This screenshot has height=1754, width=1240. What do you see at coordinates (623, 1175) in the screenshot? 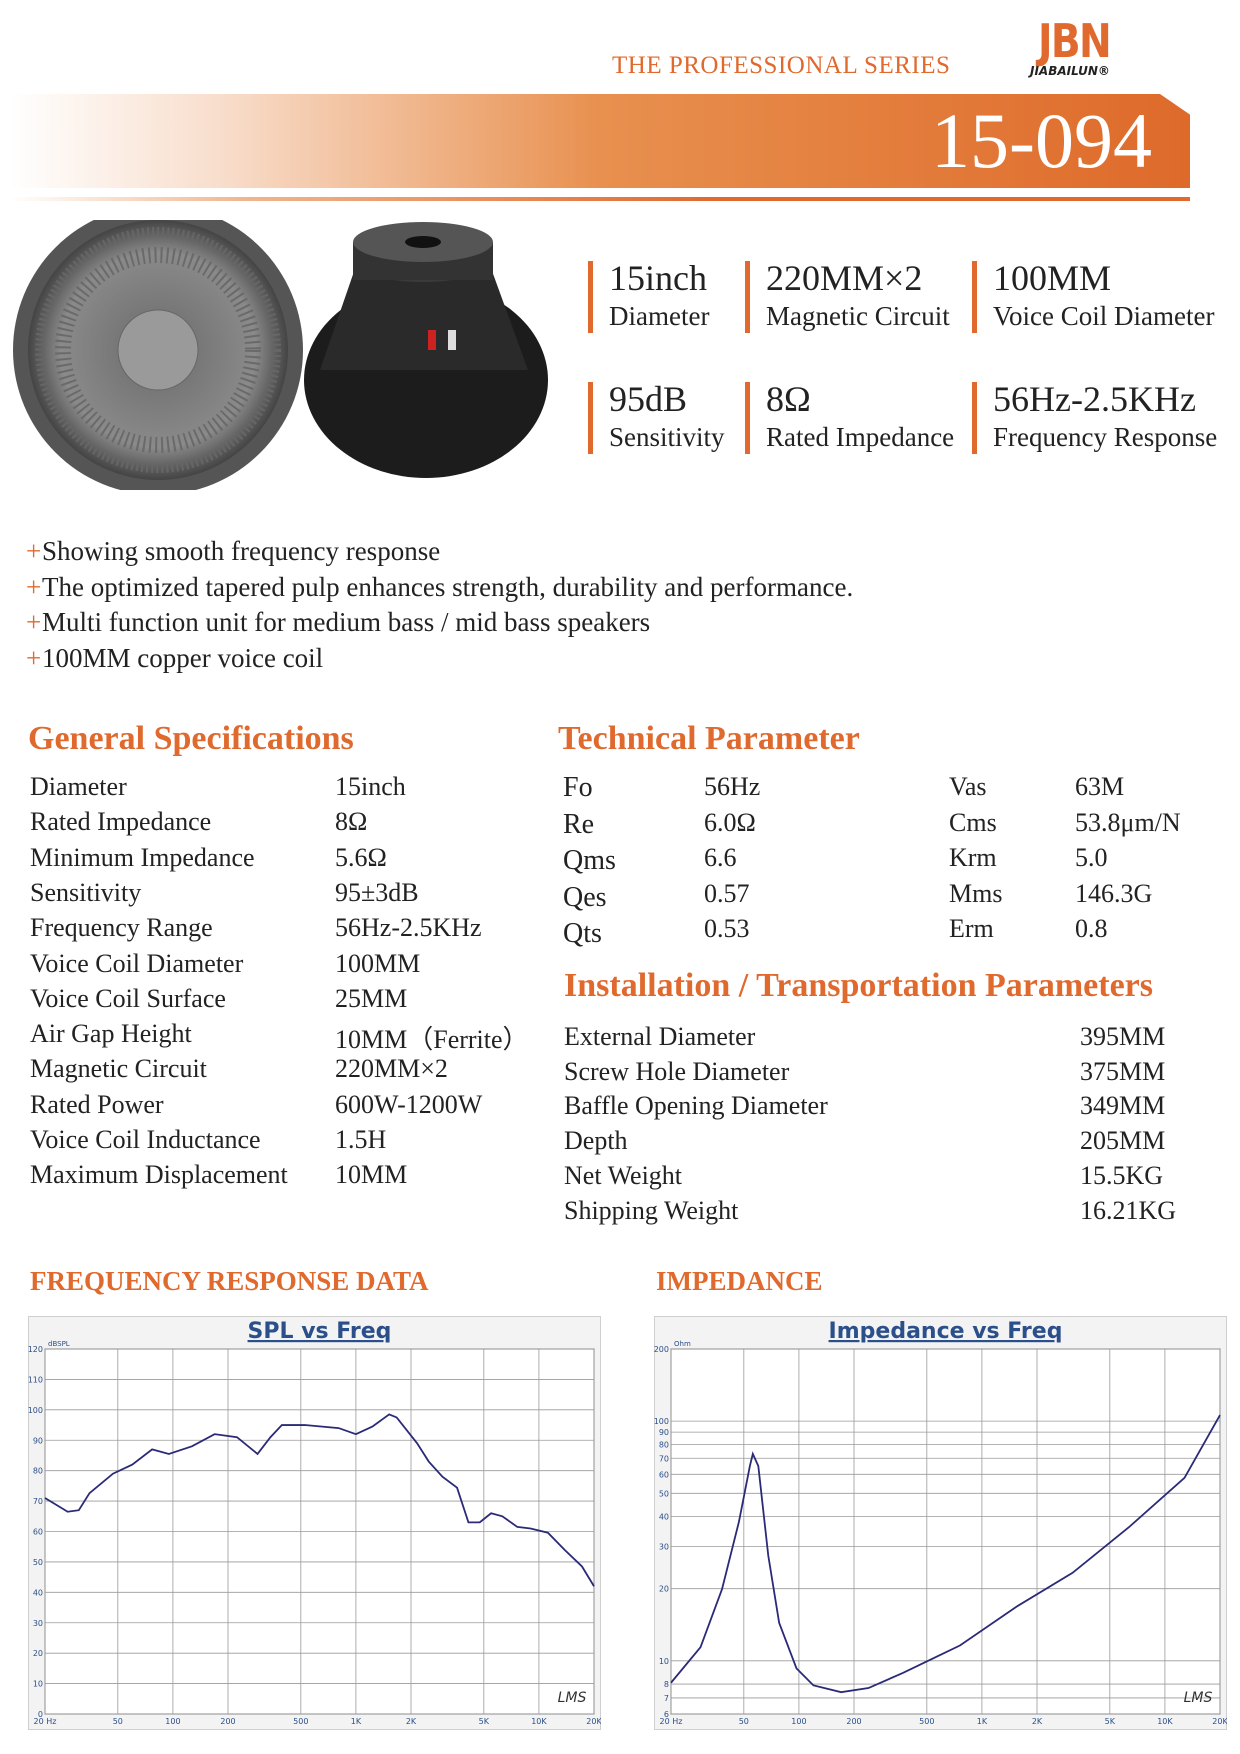
I see `install-name: Net Weight` at bounding box center [623, 1175].